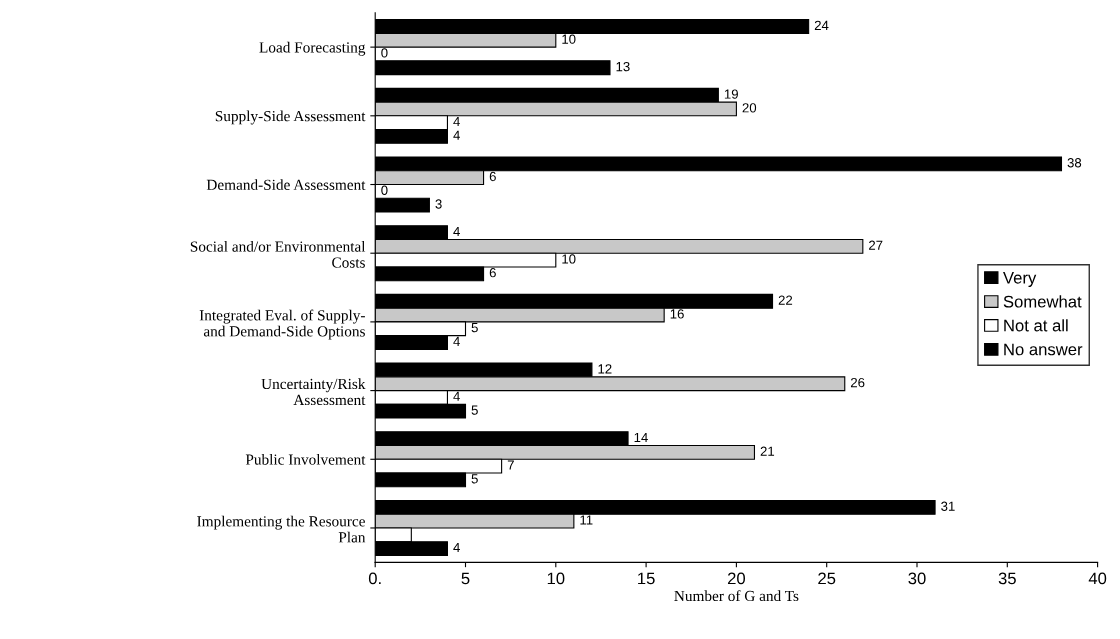 This screenshot has width=1120, height=639. What do you see at coordinates (586, 520) in the screenshot?
I see `data-label: 11` at bounding box center [586, 520].